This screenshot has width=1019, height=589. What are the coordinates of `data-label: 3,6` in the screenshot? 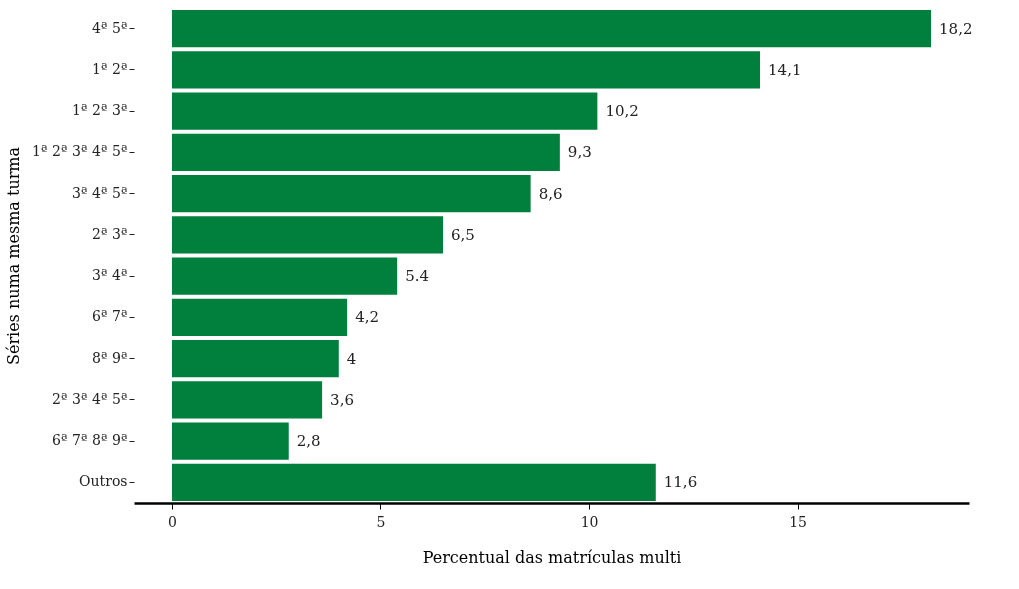 It's located at (342, 399).